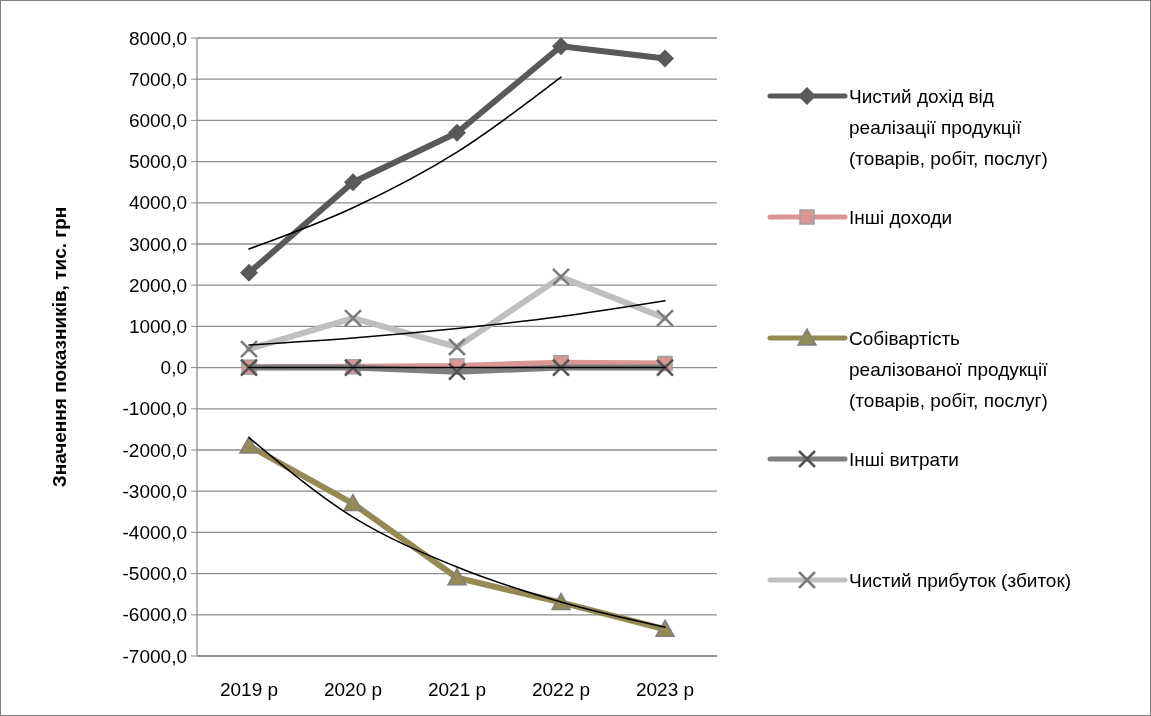 This screenshot has height=716, width=1151. Describe the element at coordinates (157, 244) in the screenshot. I see `y-tick-label: 3000,0` at that location.